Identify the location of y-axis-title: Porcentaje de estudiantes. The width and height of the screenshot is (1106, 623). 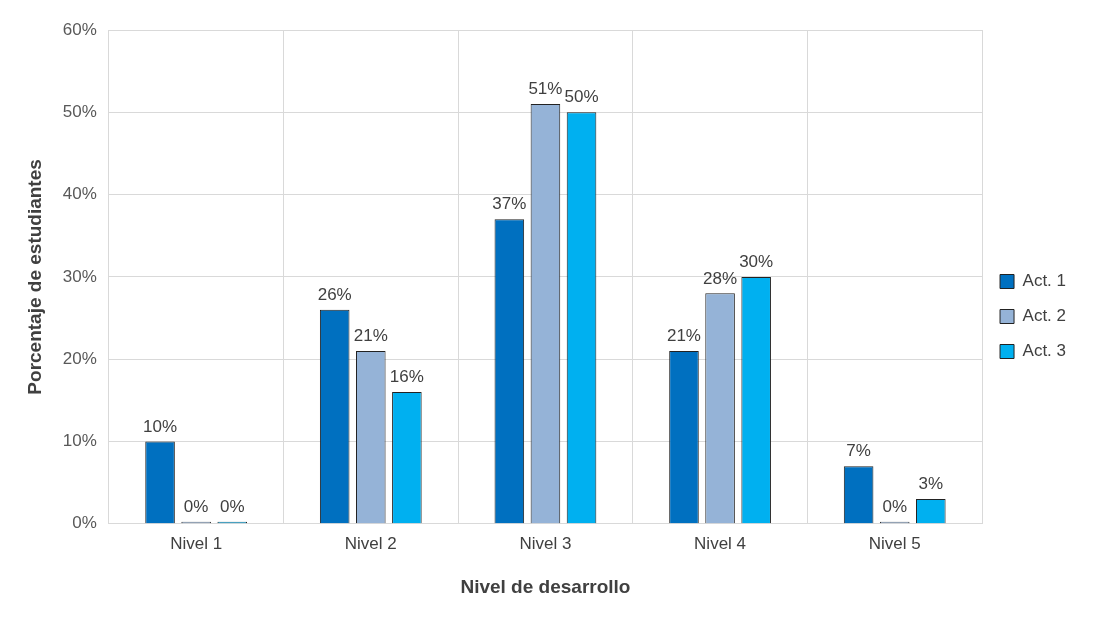
(34, 277).